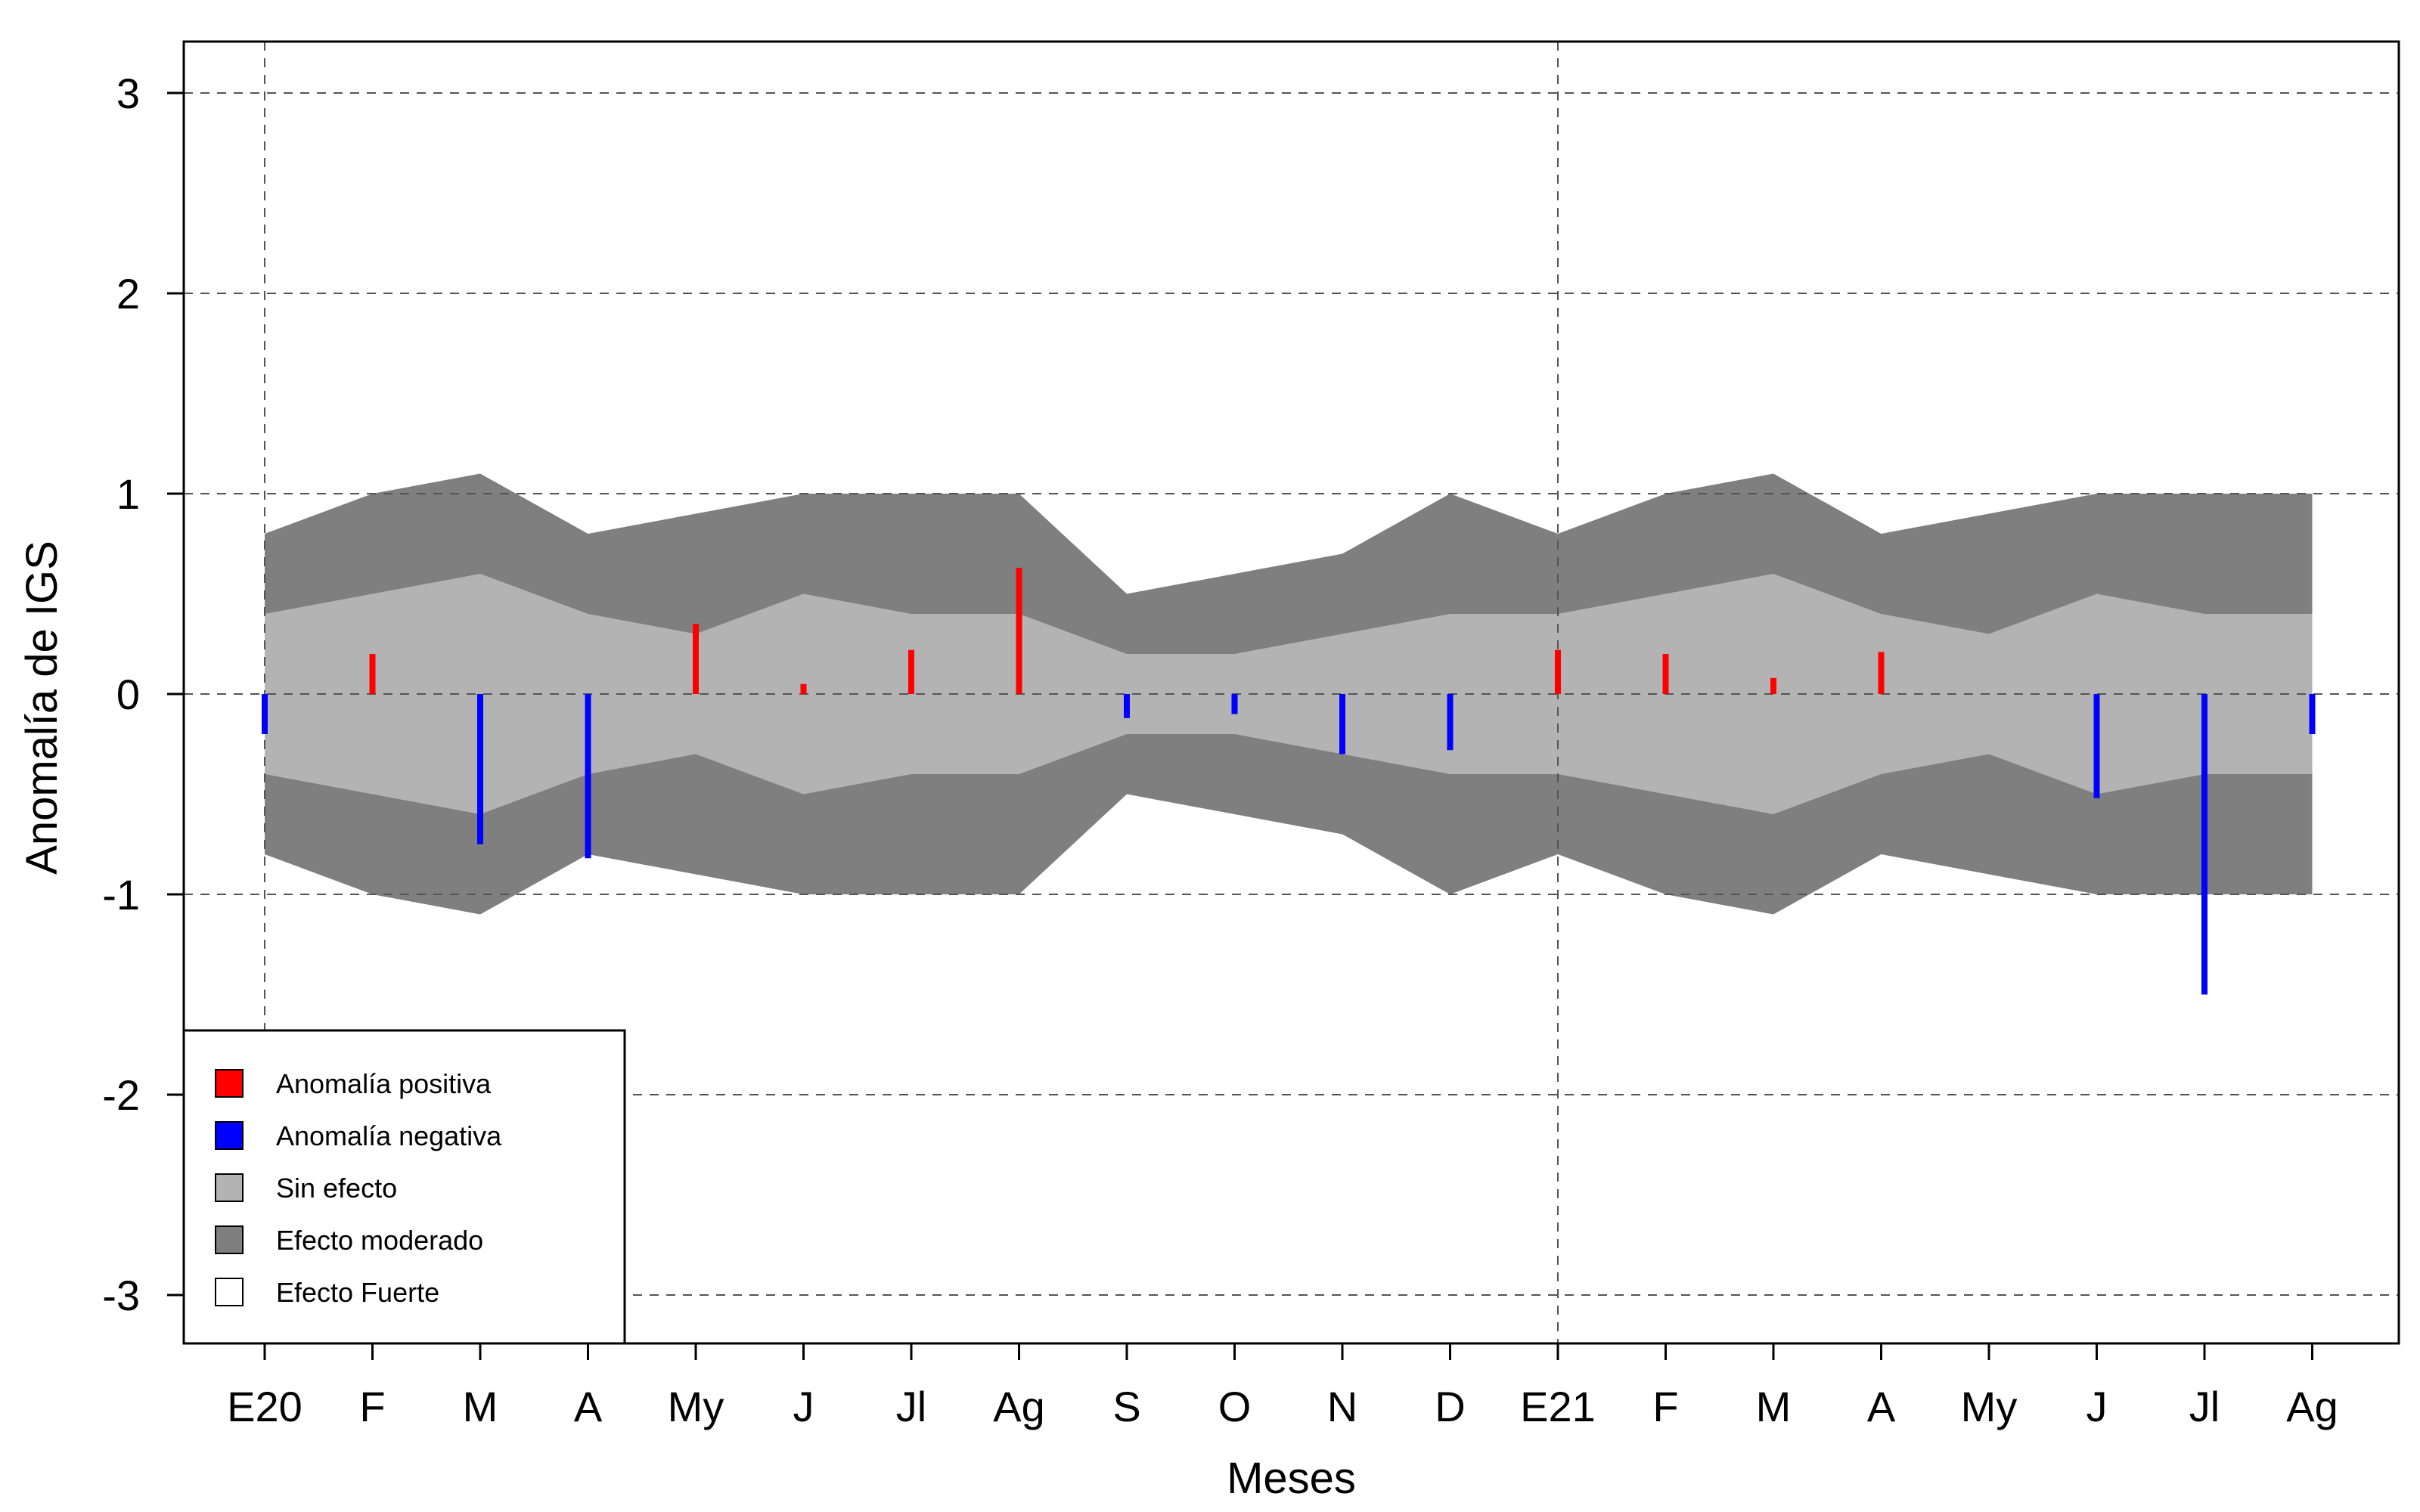  What do you see at coordinates (384, 1083) in the screenshot?
I see `legend-label: Anomalía positiva` at bounding box center [384, 1083].